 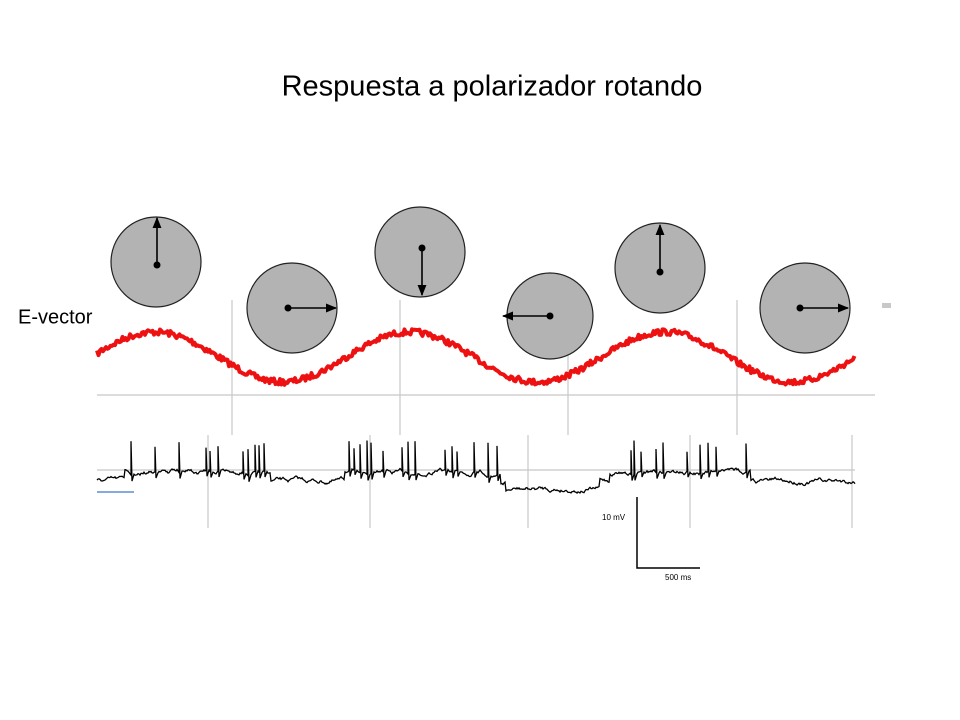 What do you see at coordinates (614, 517) in the screenshot?
I see `voltage-scale: 10 mV` at bounding box center [614, 517].